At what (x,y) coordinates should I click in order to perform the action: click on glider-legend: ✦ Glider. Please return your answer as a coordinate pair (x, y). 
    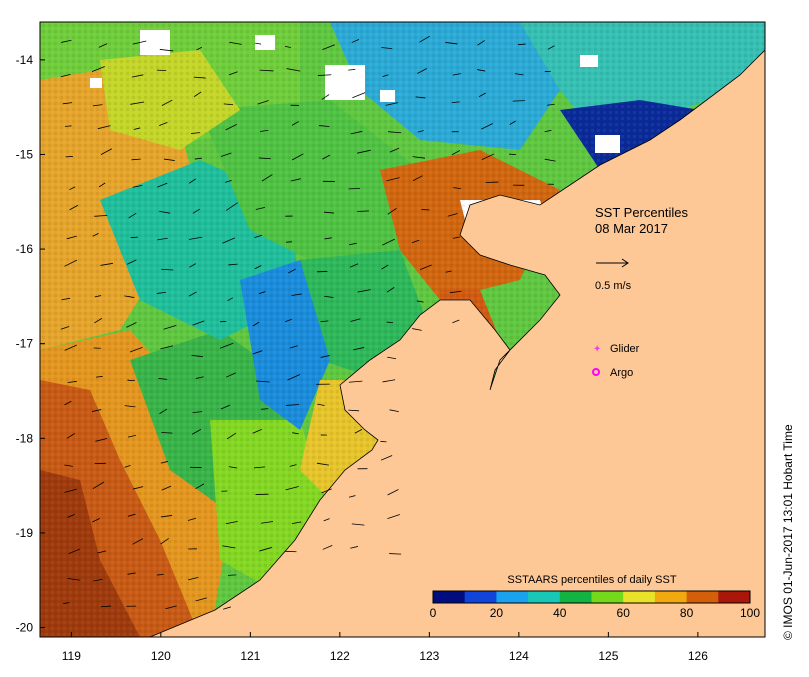
    Looking at the image, I should click on (616, 349).